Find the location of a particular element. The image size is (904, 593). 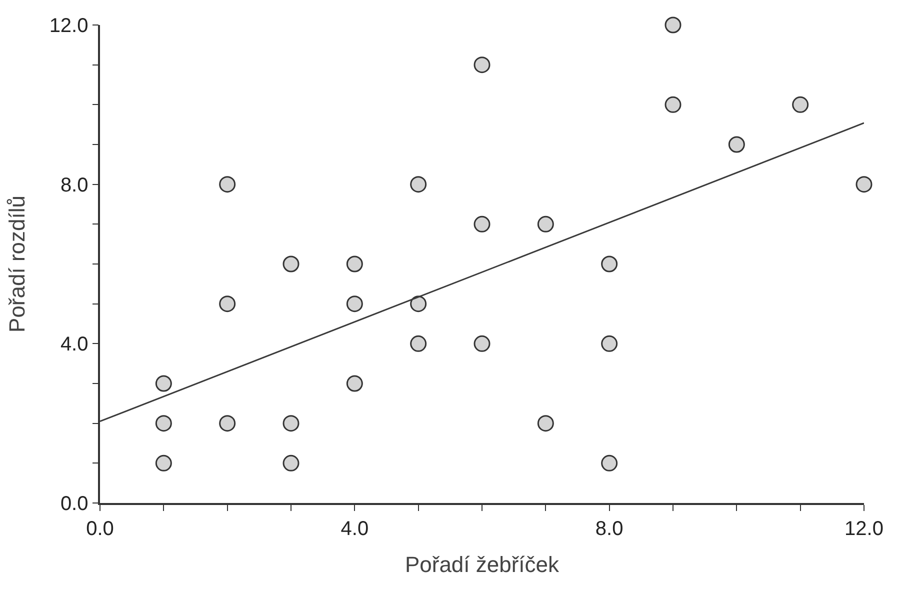

y-tick-label: 8.0 is located at coordinates (74, 185).